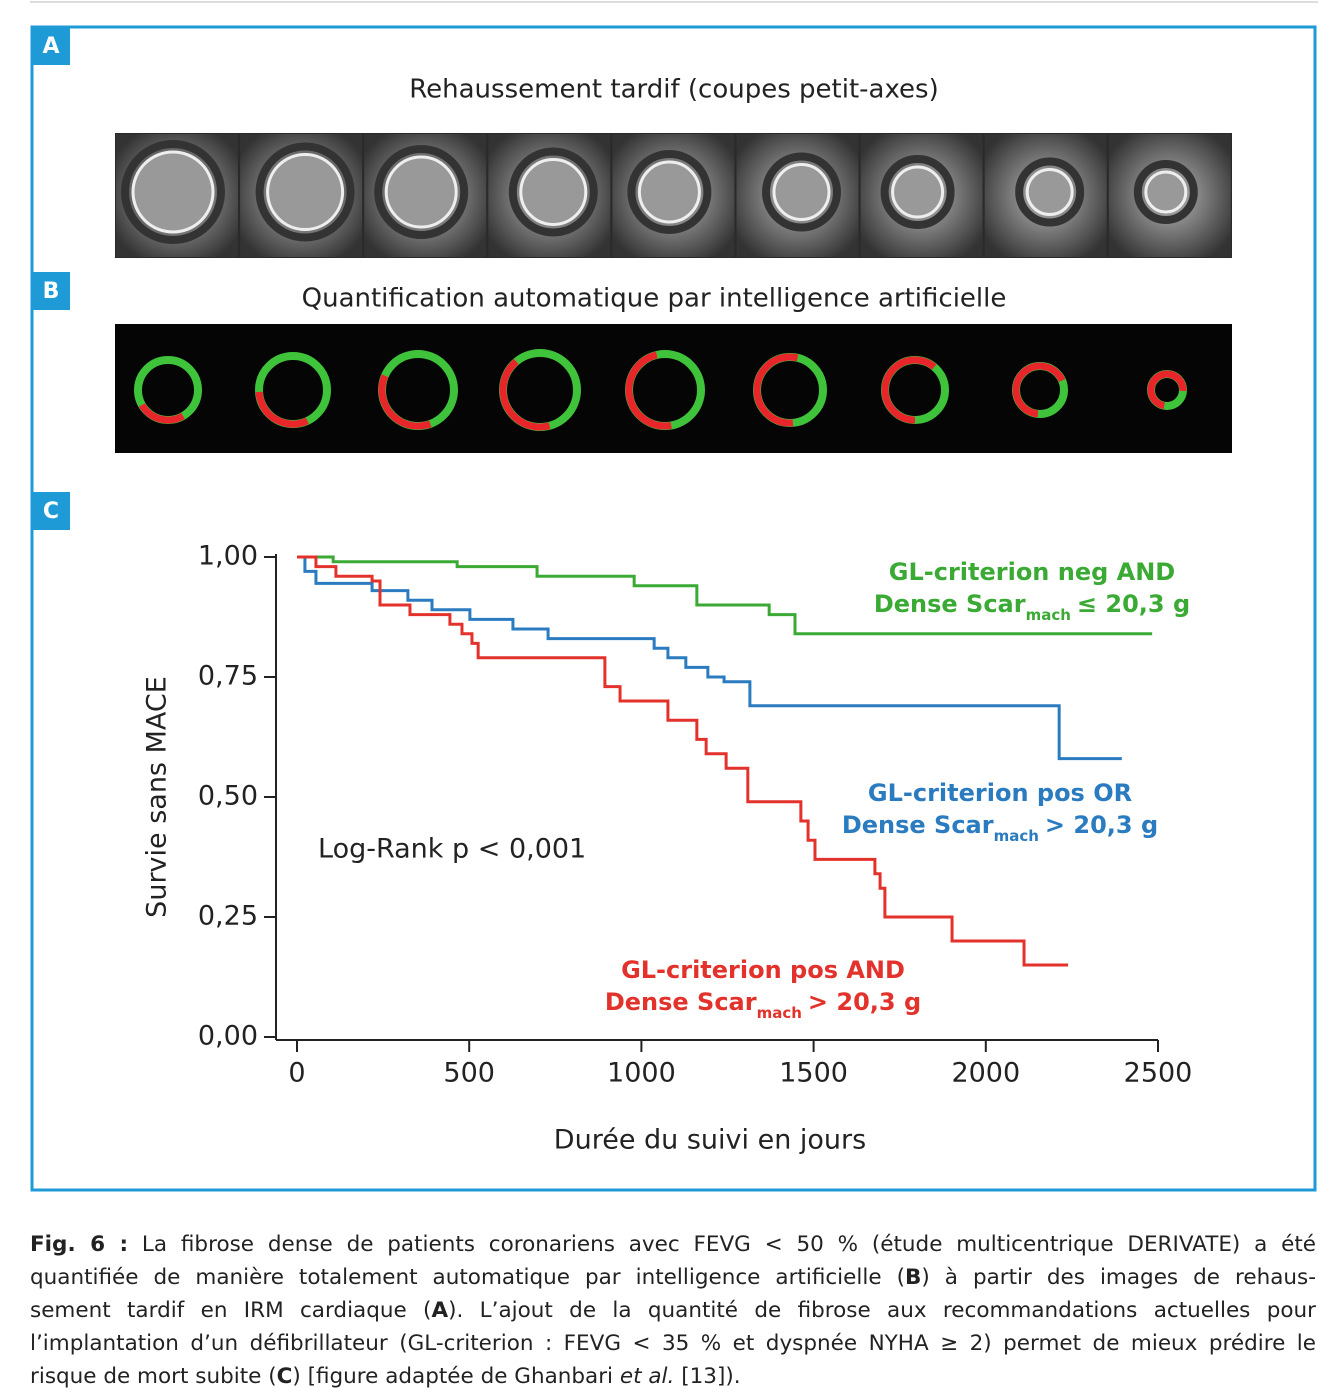 The height and width of the screenshot is (1393, 1320). I want to click on caption-run: ) à partir des images de rehaus-, so click(1118, 1277).